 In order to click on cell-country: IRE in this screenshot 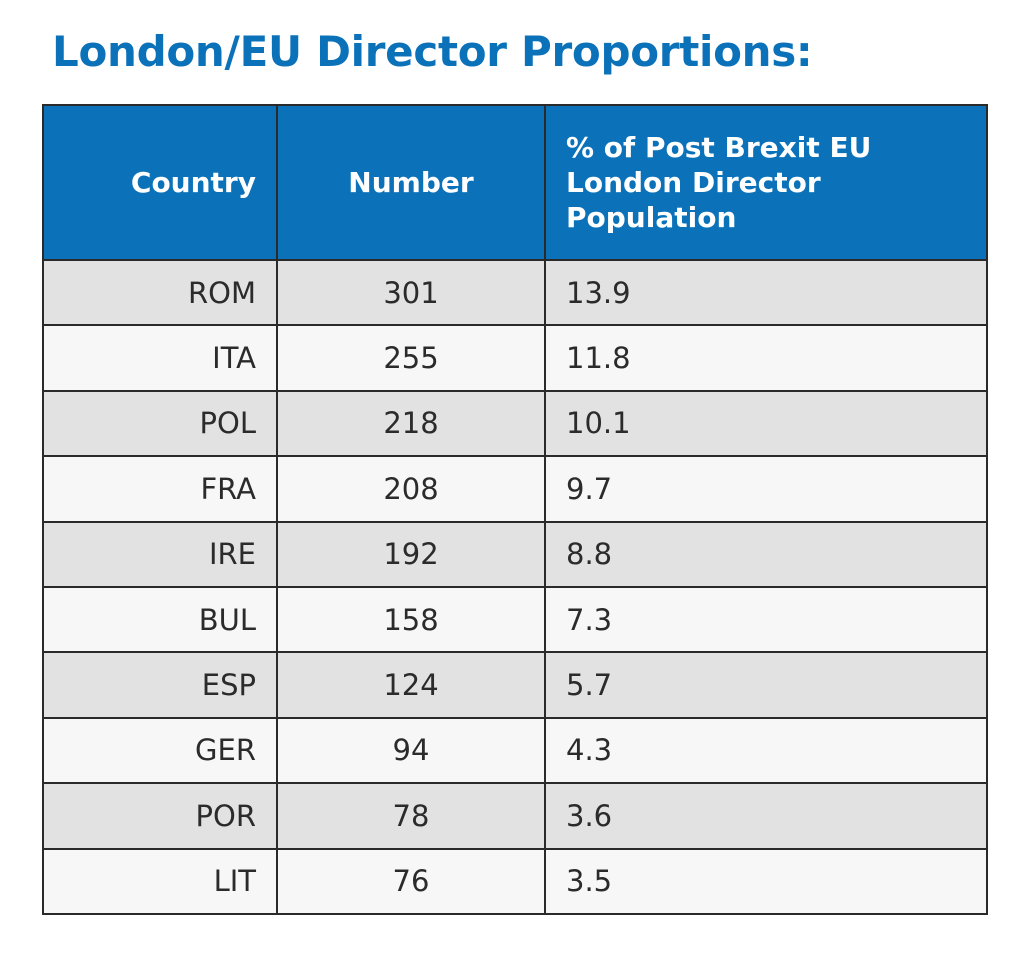, I will do `click(160, 554)`.